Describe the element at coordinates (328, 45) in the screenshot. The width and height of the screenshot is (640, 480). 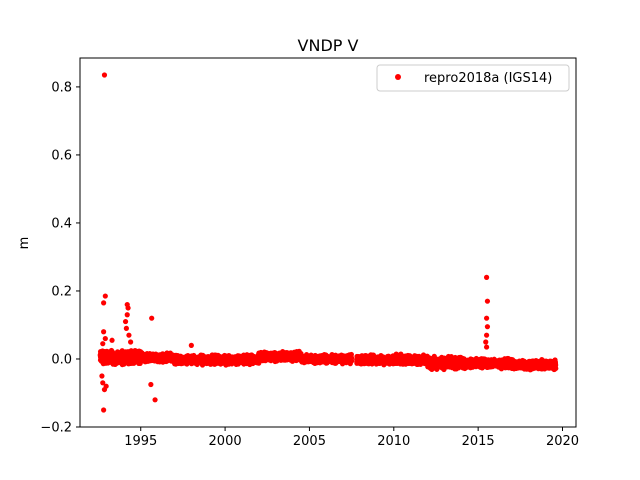
I see `chart-title: VNDP V` at that location.